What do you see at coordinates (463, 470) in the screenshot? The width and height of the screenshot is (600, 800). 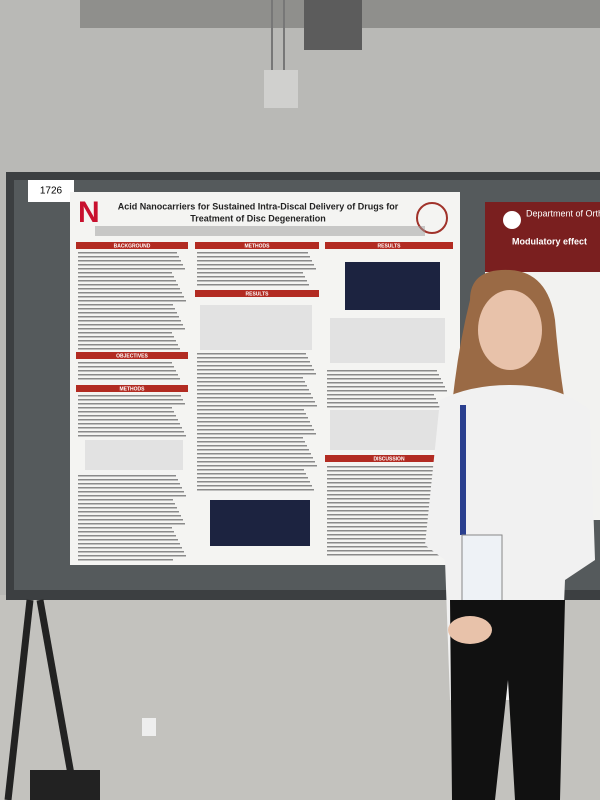 I see `lanyard` at bounding box center [463, 470].